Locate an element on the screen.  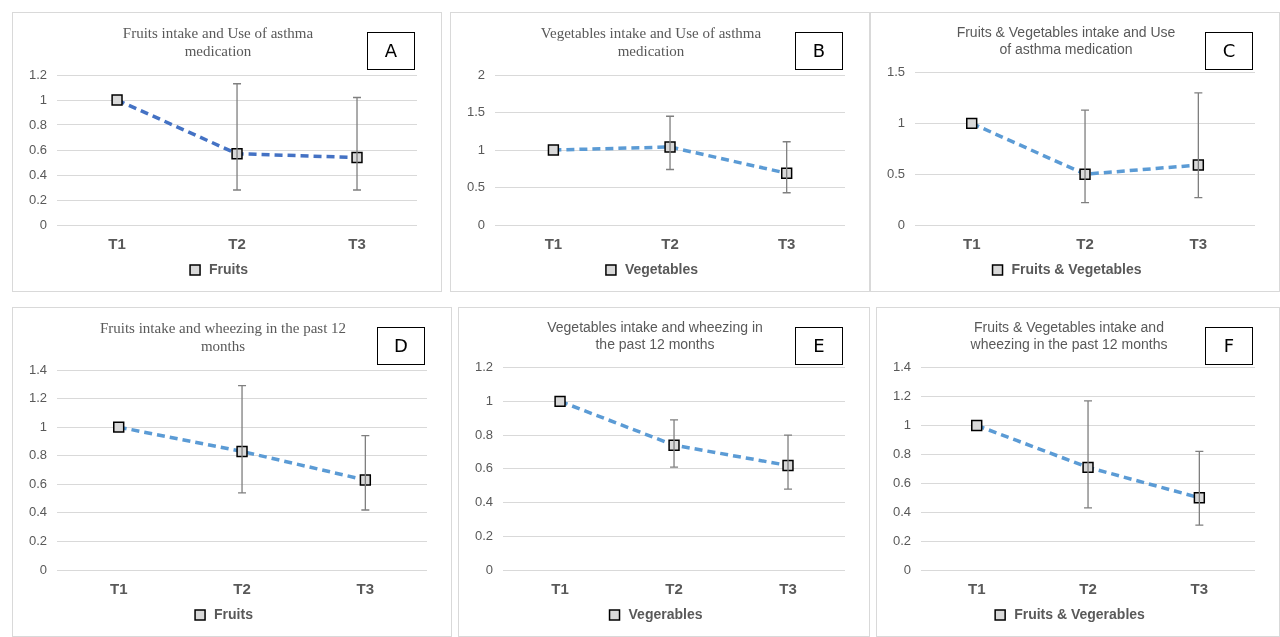
text: A is located at coordinates (391, 51).